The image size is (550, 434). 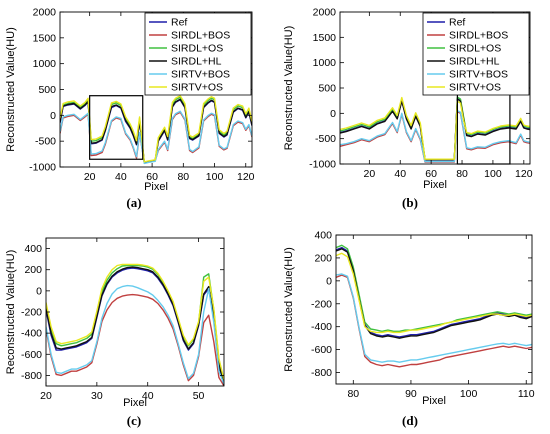 I want to click on zoom-region-box, so click(x=116, y=127).